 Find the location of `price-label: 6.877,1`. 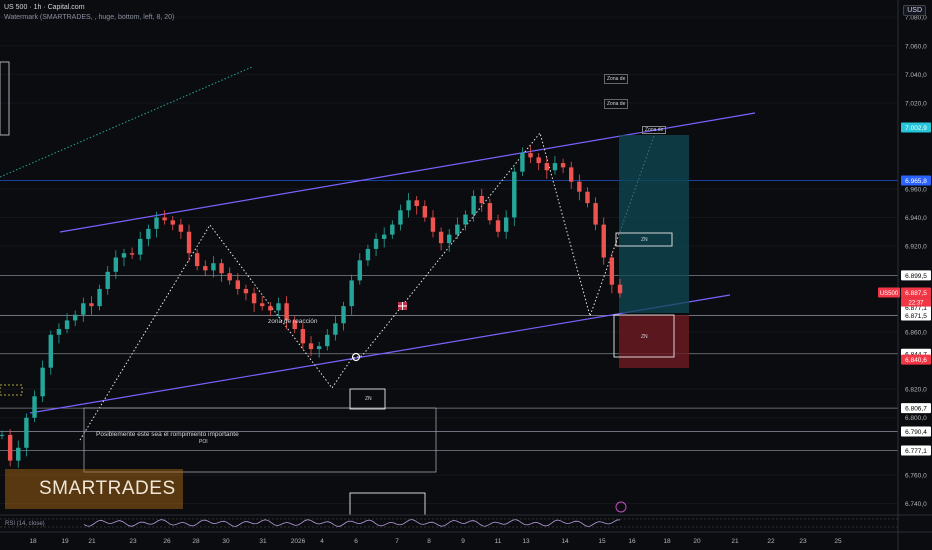

price-label: 6.877,1 is located at coordinates (916, 308).